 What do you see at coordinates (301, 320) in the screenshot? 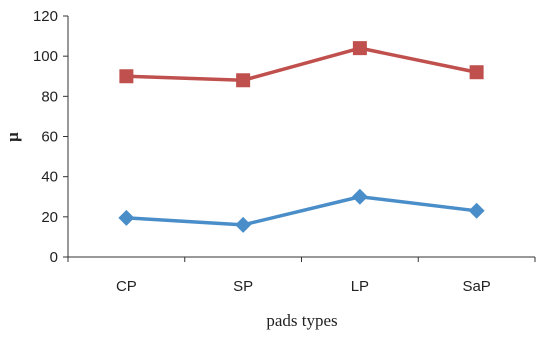
I see `x-axis-title: pads types` at bounding box center [301, 320].